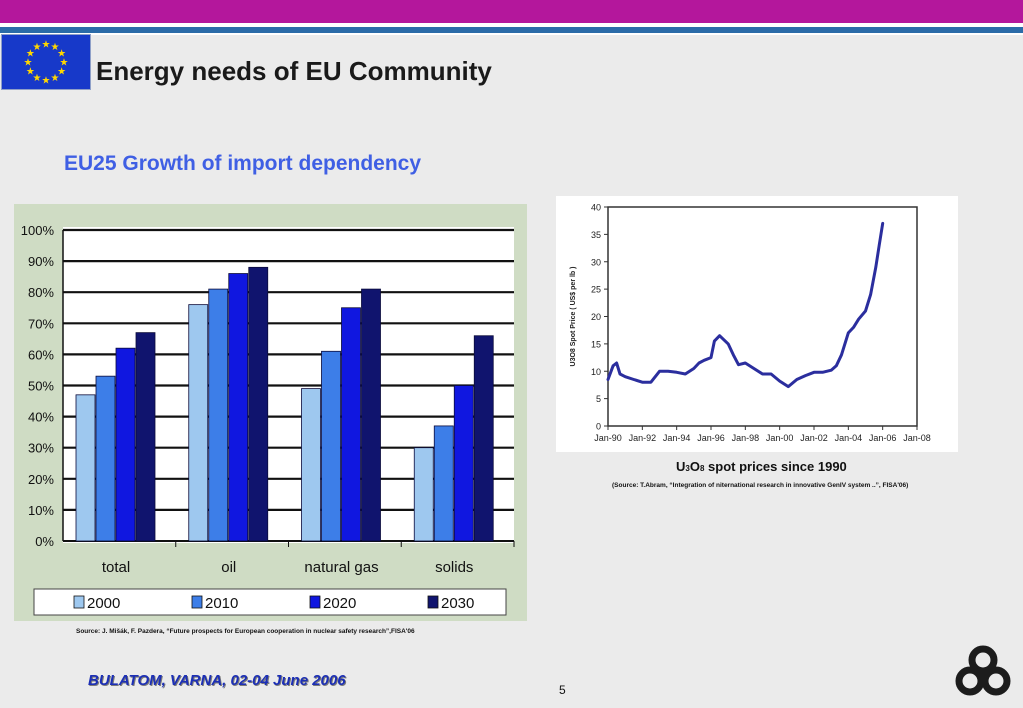 The width and height of the screenshot is (1023, 708). I want to click on caption-sub: 3, so click(687, 468).